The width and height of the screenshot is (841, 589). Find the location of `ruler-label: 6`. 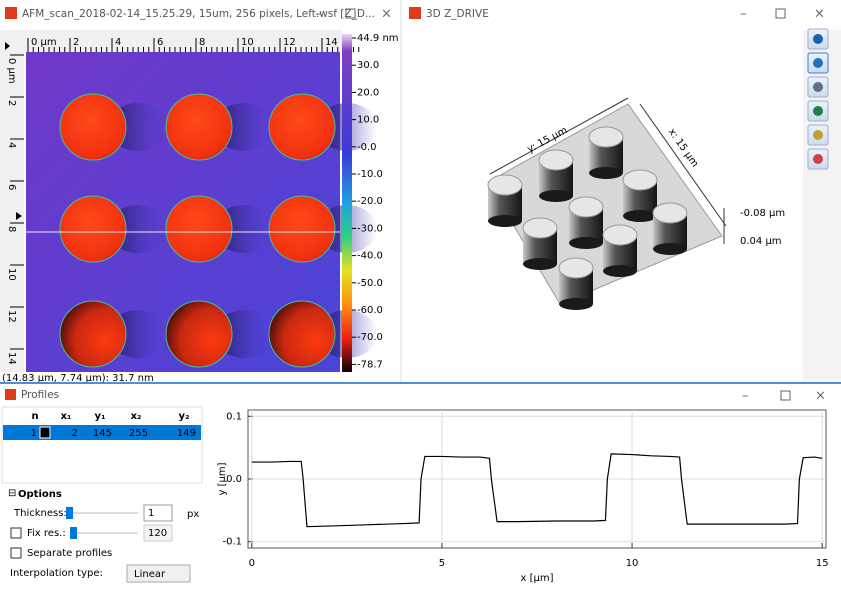

ruler-label: 6 is located at coordinates (11, 187).